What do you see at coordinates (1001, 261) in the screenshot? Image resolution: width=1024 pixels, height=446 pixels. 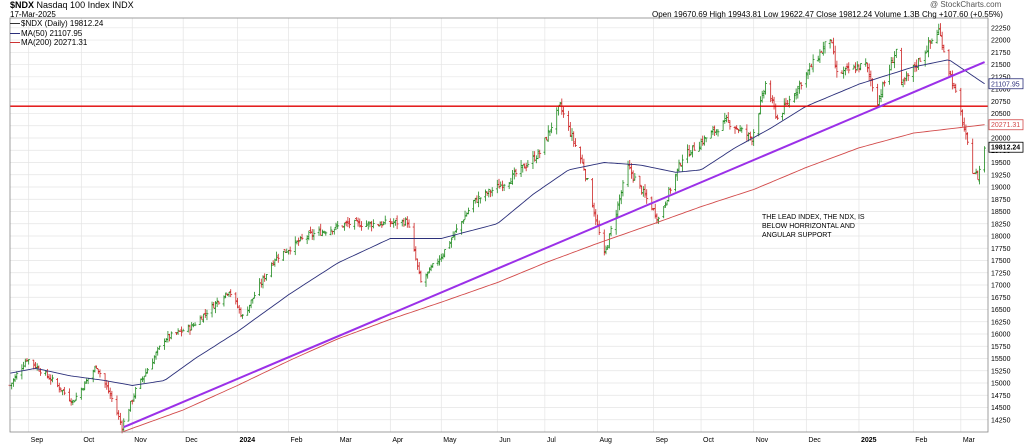 I see `y-tick-label: 17500` at bounding box center [1001, 261].